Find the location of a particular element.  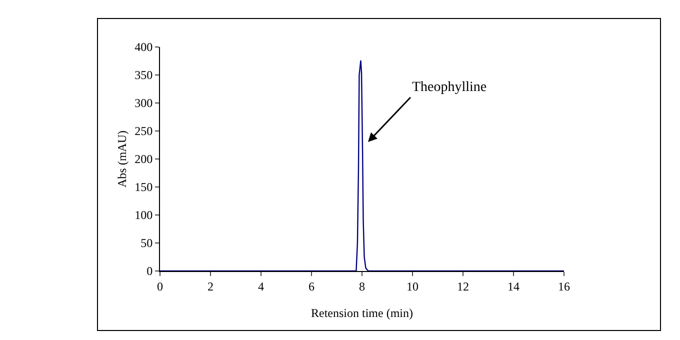

y-tick-label: 250 is located at coordinates (143, 131).